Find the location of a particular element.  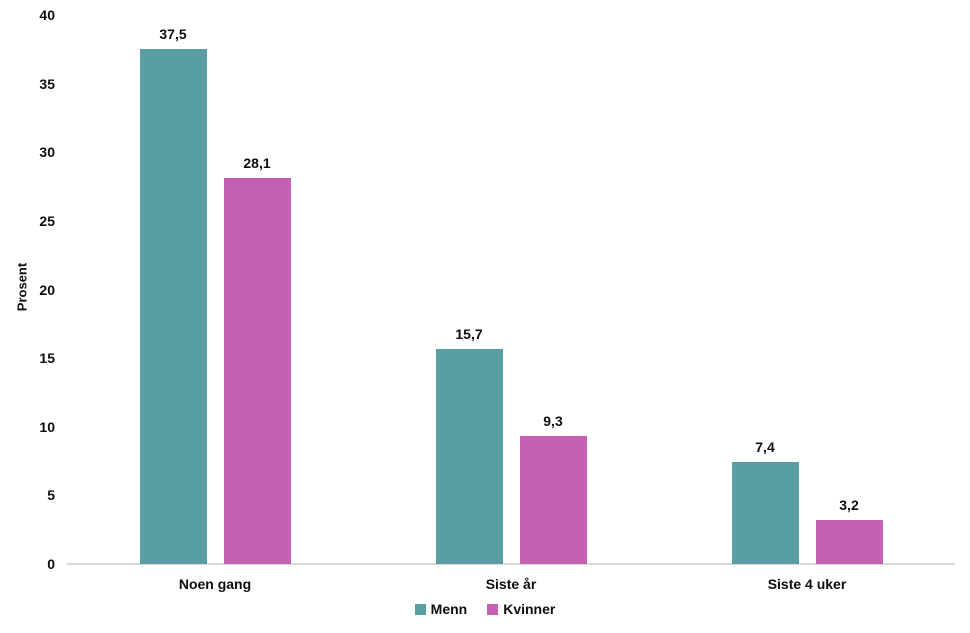

category-label: Siste år is located at coordinates (511, 584).